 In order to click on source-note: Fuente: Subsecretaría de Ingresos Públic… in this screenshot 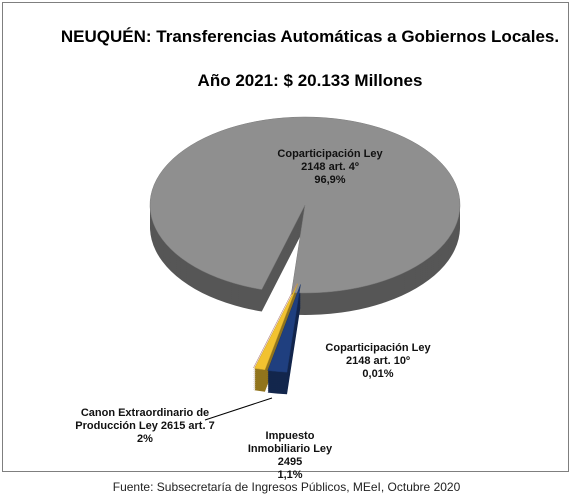, I will do `click(286, 487)`.